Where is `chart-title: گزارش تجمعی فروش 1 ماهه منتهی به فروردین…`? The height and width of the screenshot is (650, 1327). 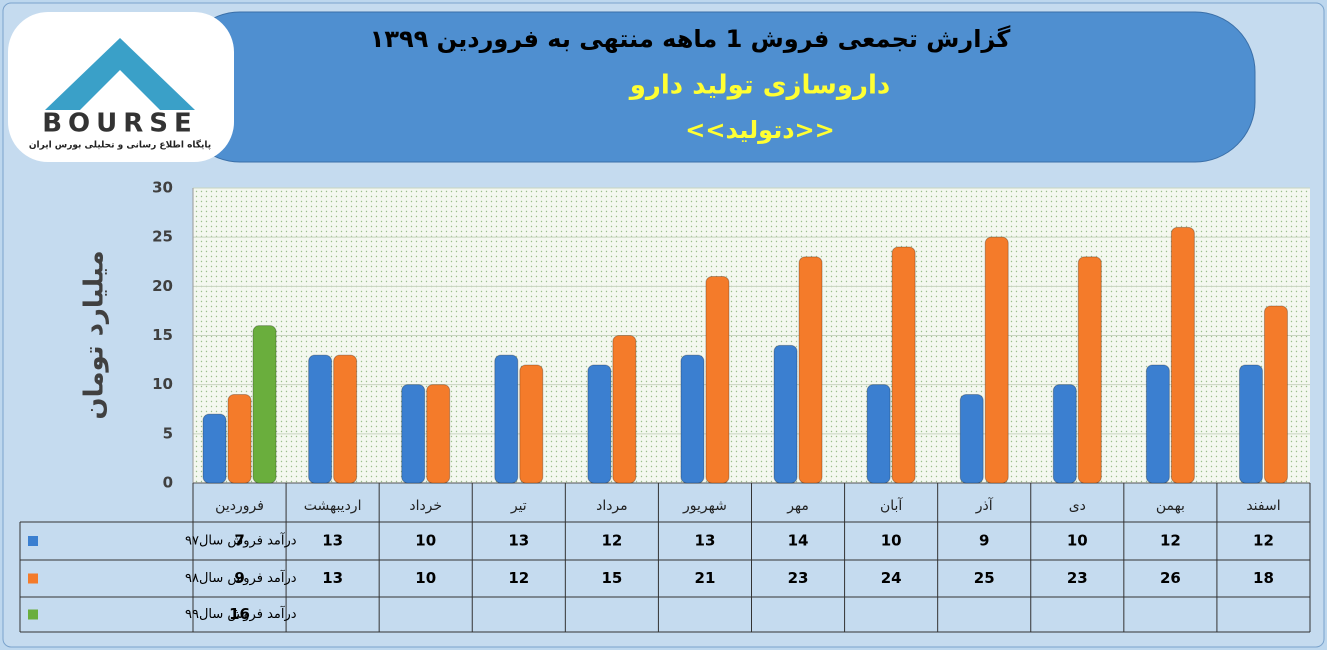 chart-title: گزارش تجمعی فروش 1 ماهه منتهی به فروردین… is located at coordinates (690, 39).